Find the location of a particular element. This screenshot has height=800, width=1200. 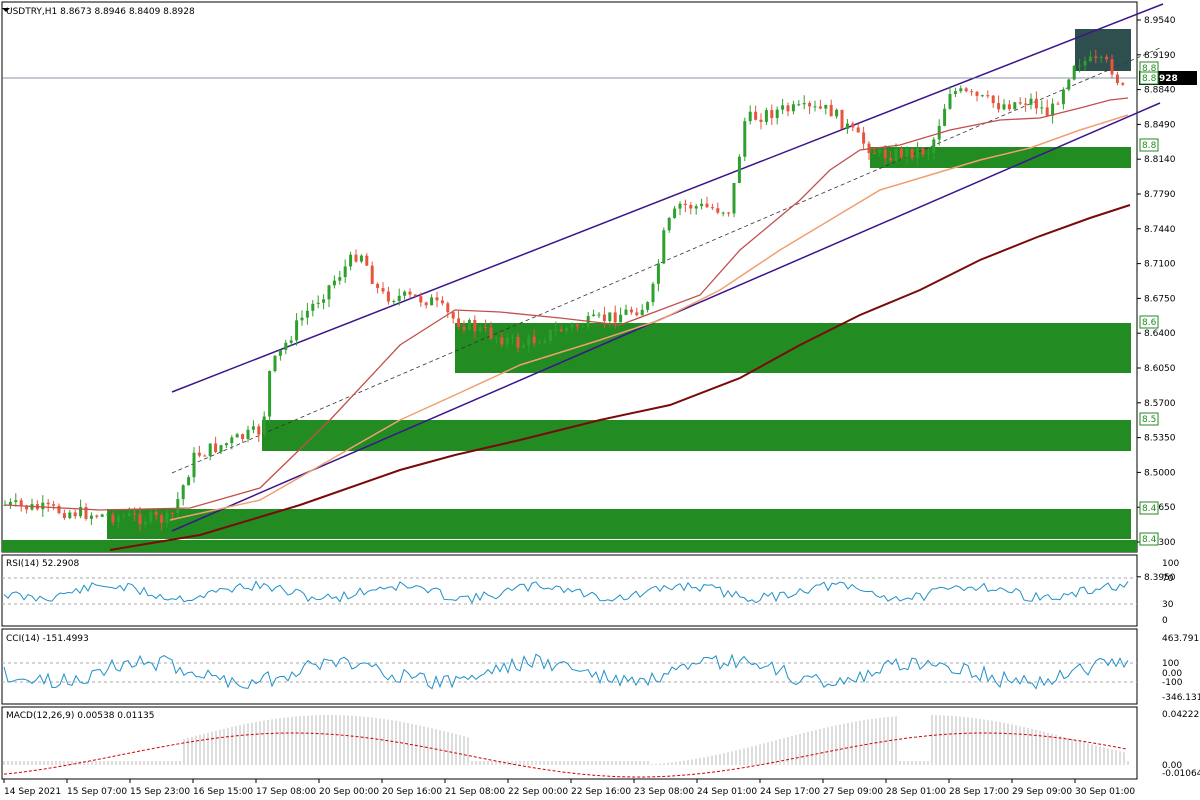

price-tick-label: 8.9540 is located at coordinates (1160, 21).